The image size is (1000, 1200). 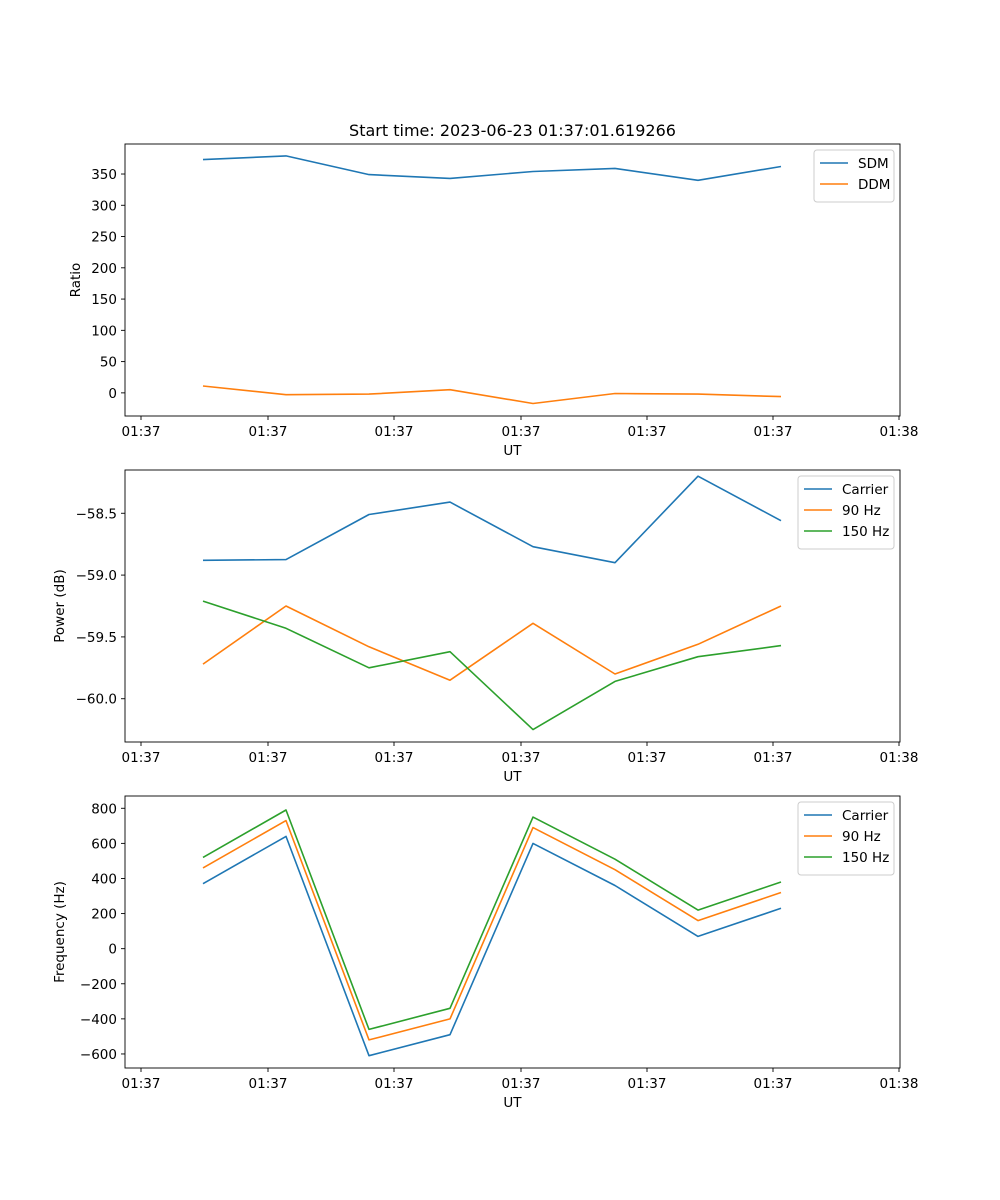 I want to click on series-line-sdm, so click(x=492, y=168).